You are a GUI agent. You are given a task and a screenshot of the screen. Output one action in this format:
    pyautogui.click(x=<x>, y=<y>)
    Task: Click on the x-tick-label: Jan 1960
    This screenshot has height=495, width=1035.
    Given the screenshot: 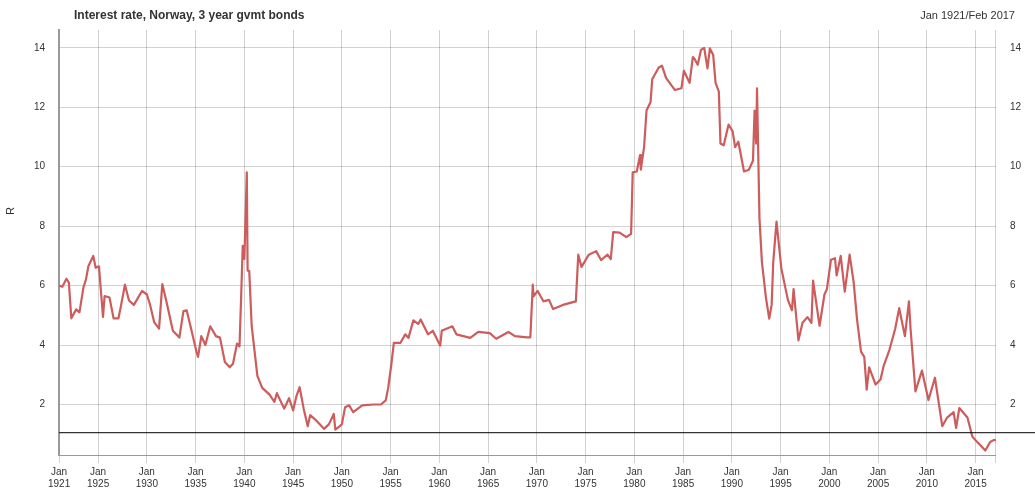 What is the action you would take?
    pyautogui.click(x=439, y=477)
    